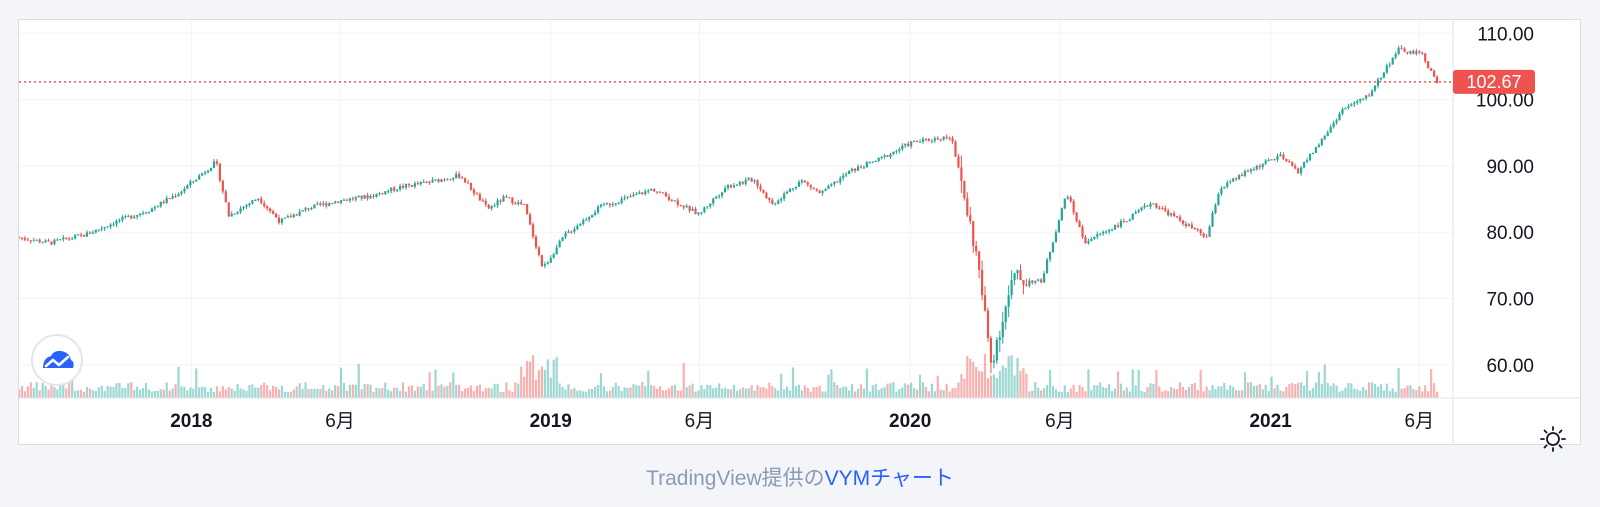 The height and width of the screenshot is (507, 1600). Describe the element at coordinates (802, 421) in the screenshot. I see `time-axis: 2018 6月 2019 6月 2020 6月 2021 6月` at that location.